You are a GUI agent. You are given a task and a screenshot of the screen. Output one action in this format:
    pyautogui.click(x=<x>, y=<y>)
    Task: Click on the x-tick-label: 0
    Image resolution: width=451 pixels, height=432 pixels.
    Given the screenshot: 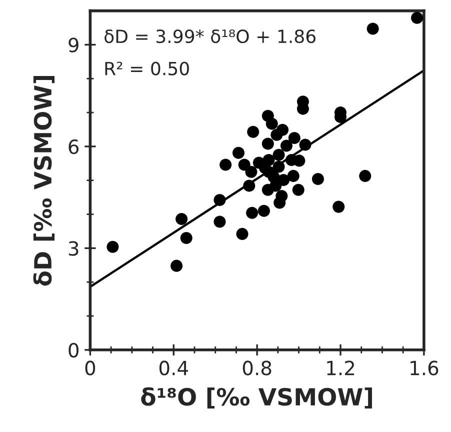 What is the action you would take?
    pyautogui.click(x=90, y=368)
    